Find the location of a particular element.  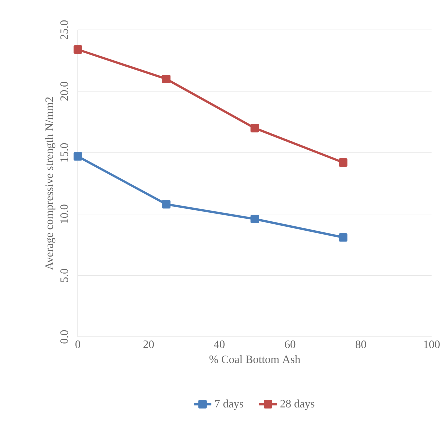

y-tick-label: 10.0 is located at coordinates (64, 214).